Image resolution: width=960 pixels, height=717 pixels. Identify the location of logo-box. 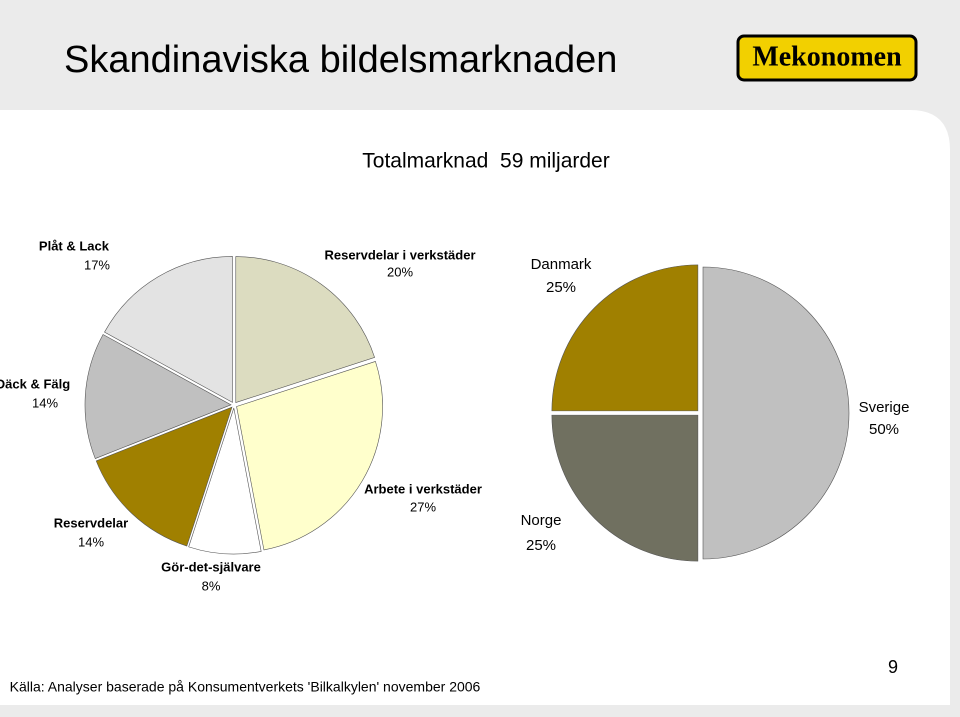
(827, 58).